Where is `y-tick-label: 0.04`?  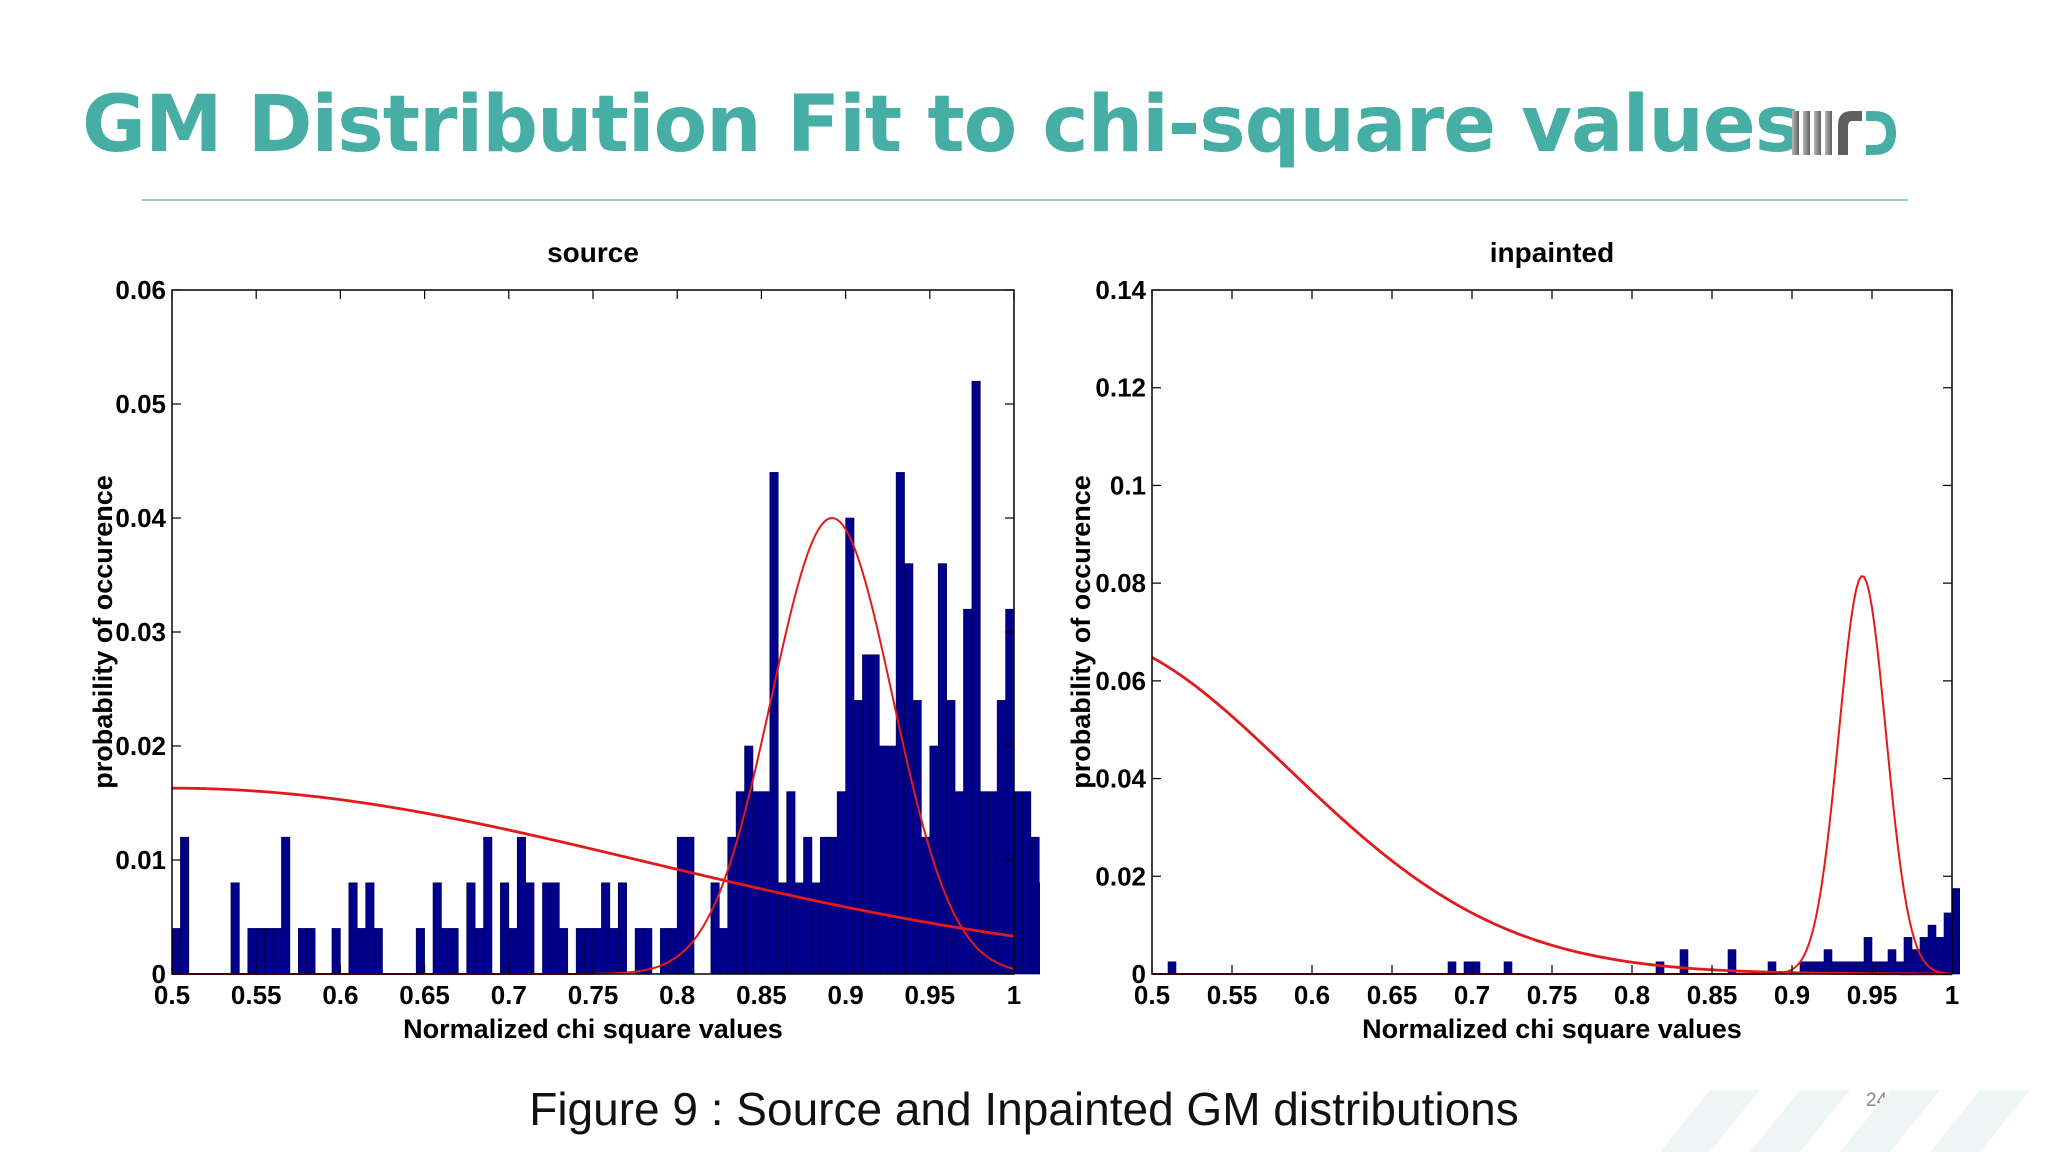
y-tick-label: 0.04 is located at coordinates (1120, 779).